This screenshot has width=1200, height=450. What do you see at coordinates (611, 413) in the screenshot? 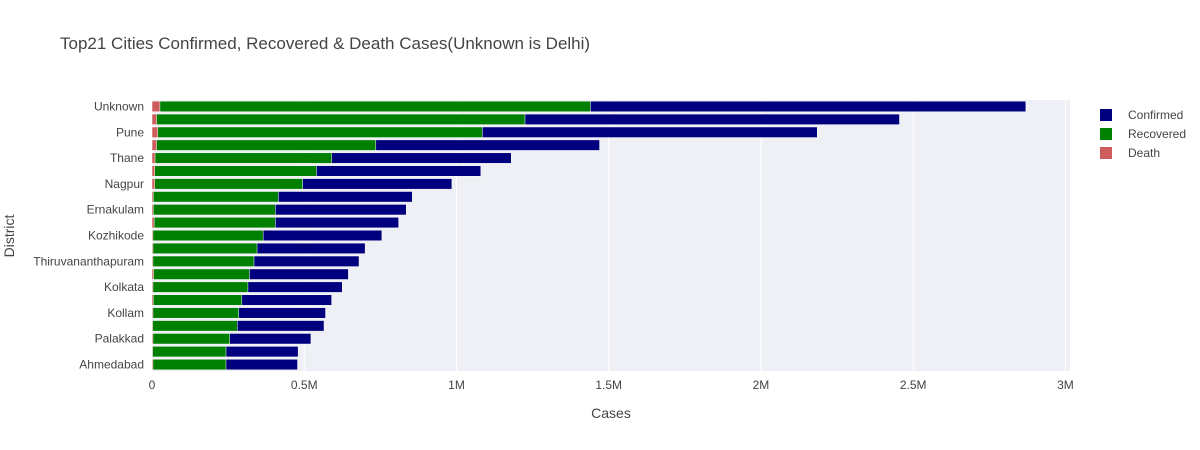
I see `x-axis-title: Cases` at bounding box center [611, 413].